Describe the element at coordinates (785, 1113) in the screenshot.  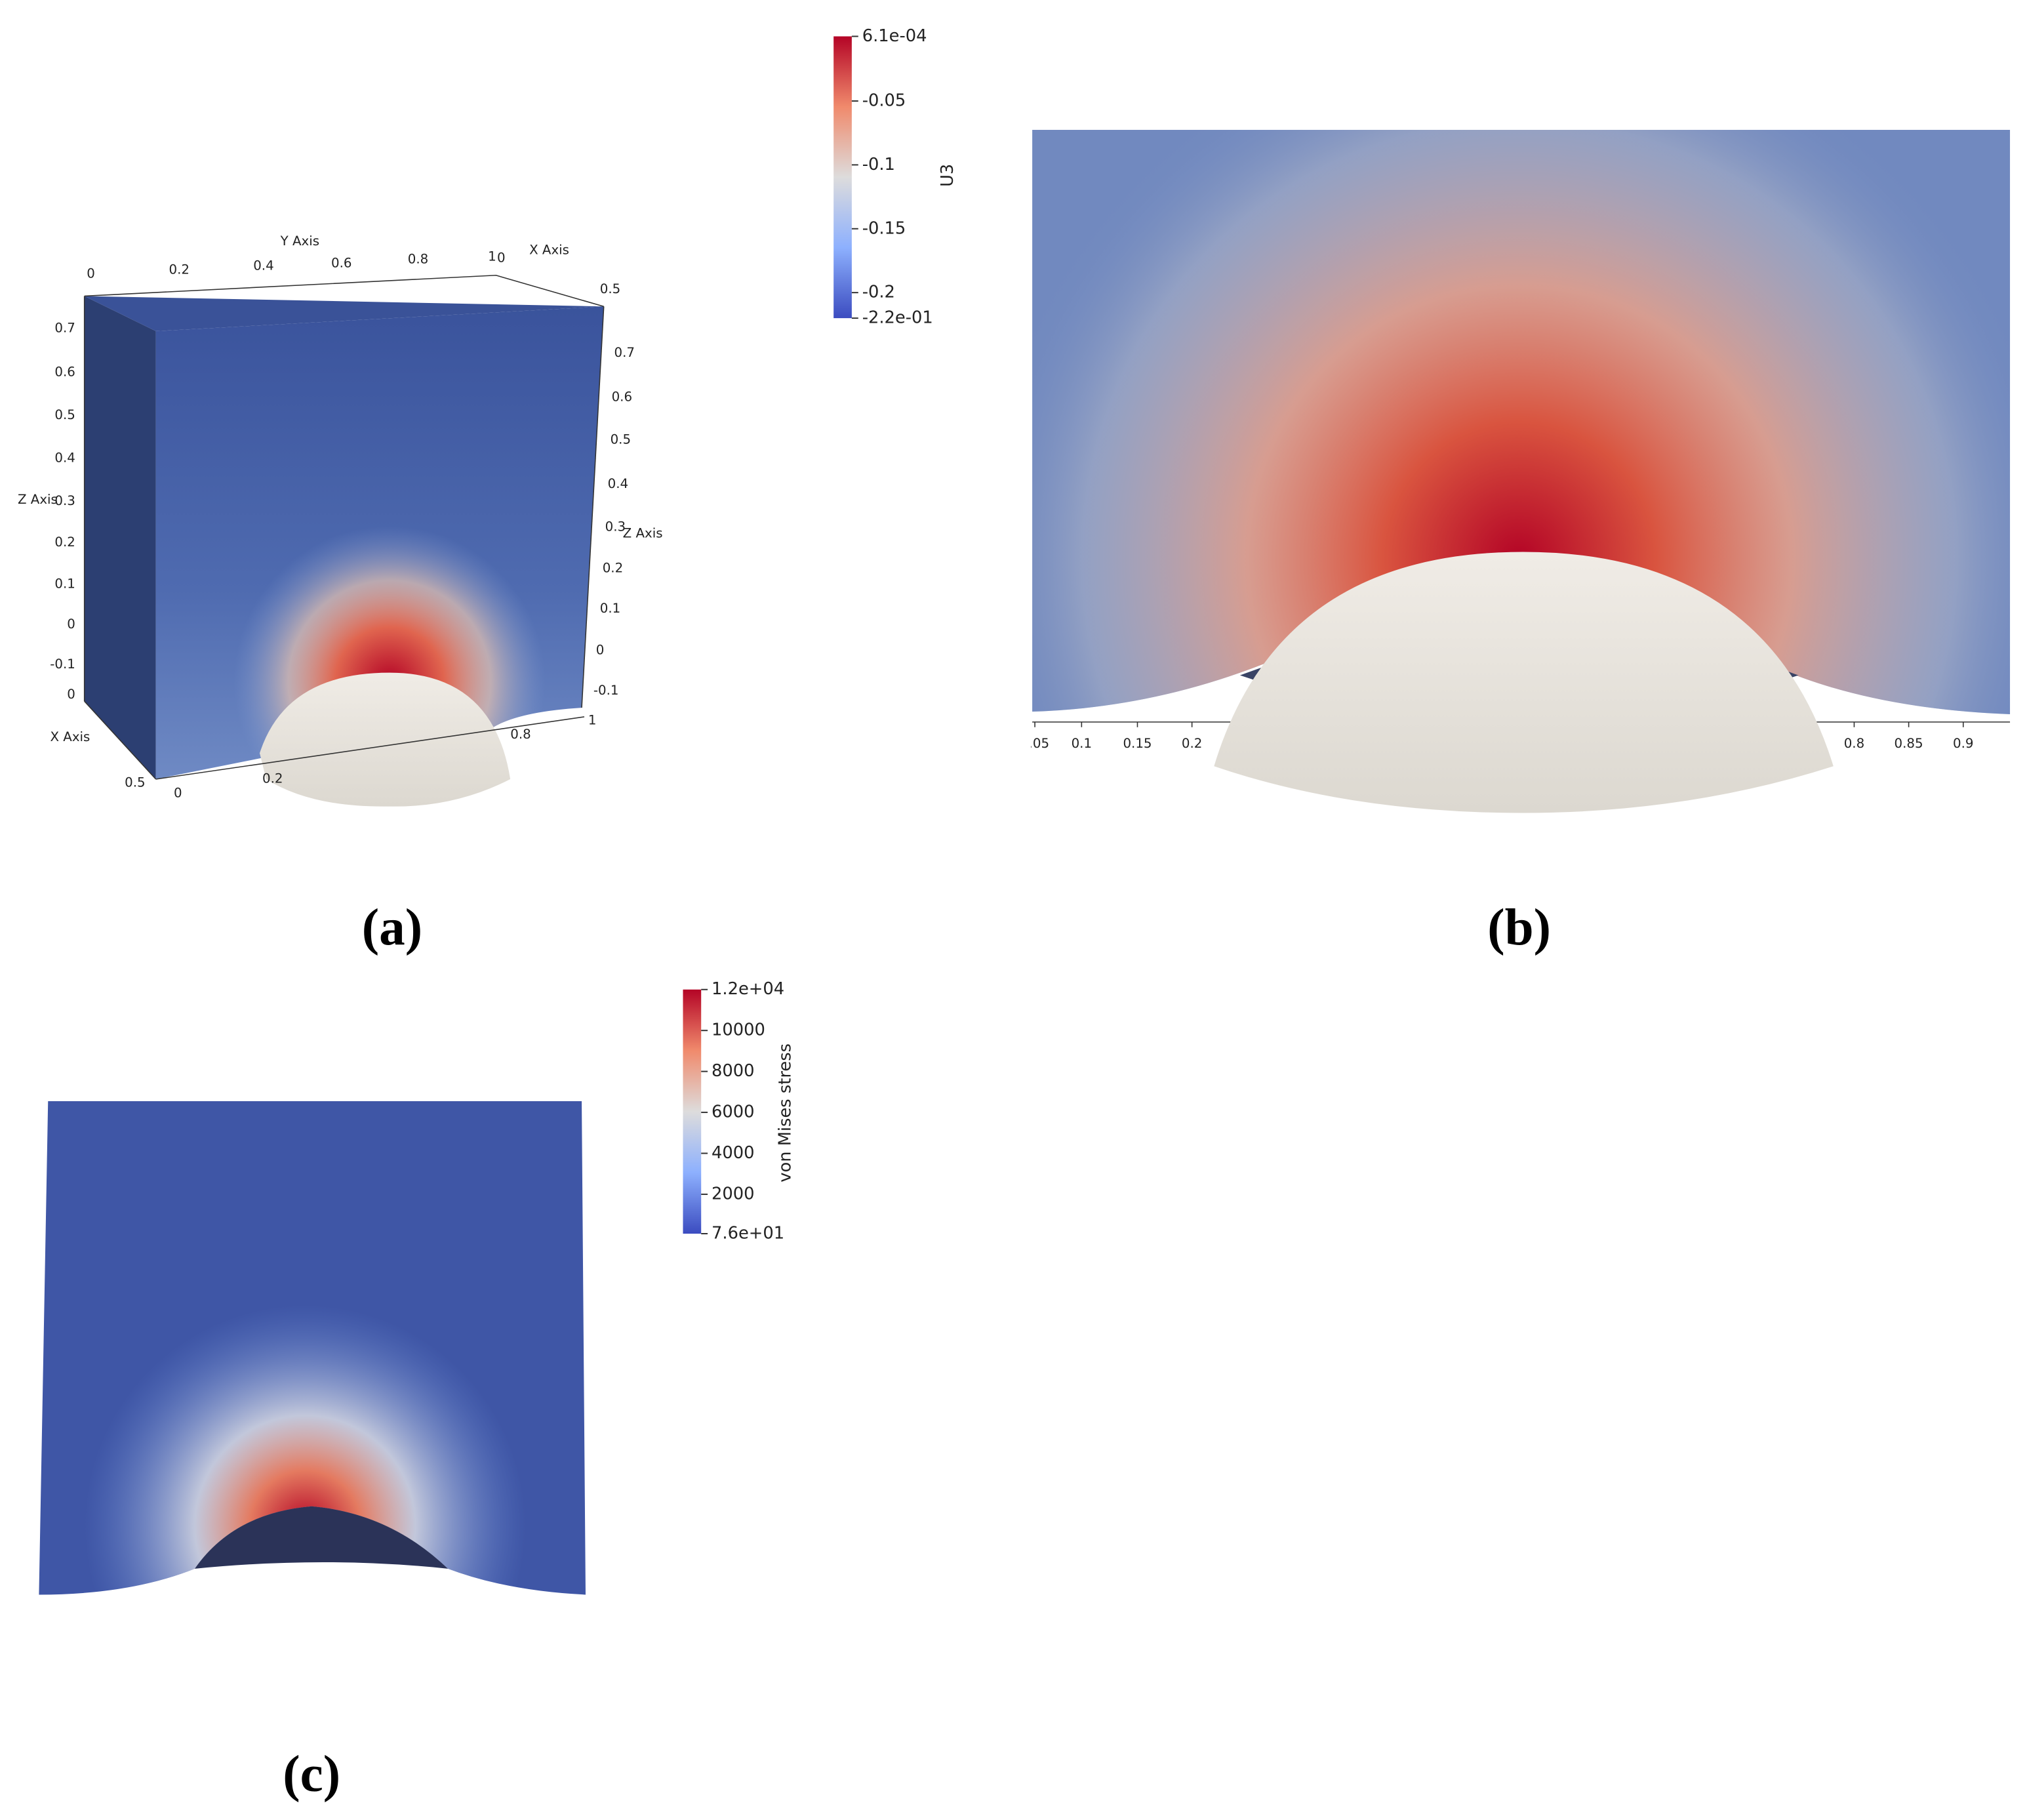
I see `colorbar-title: von Mises stress` at that location.